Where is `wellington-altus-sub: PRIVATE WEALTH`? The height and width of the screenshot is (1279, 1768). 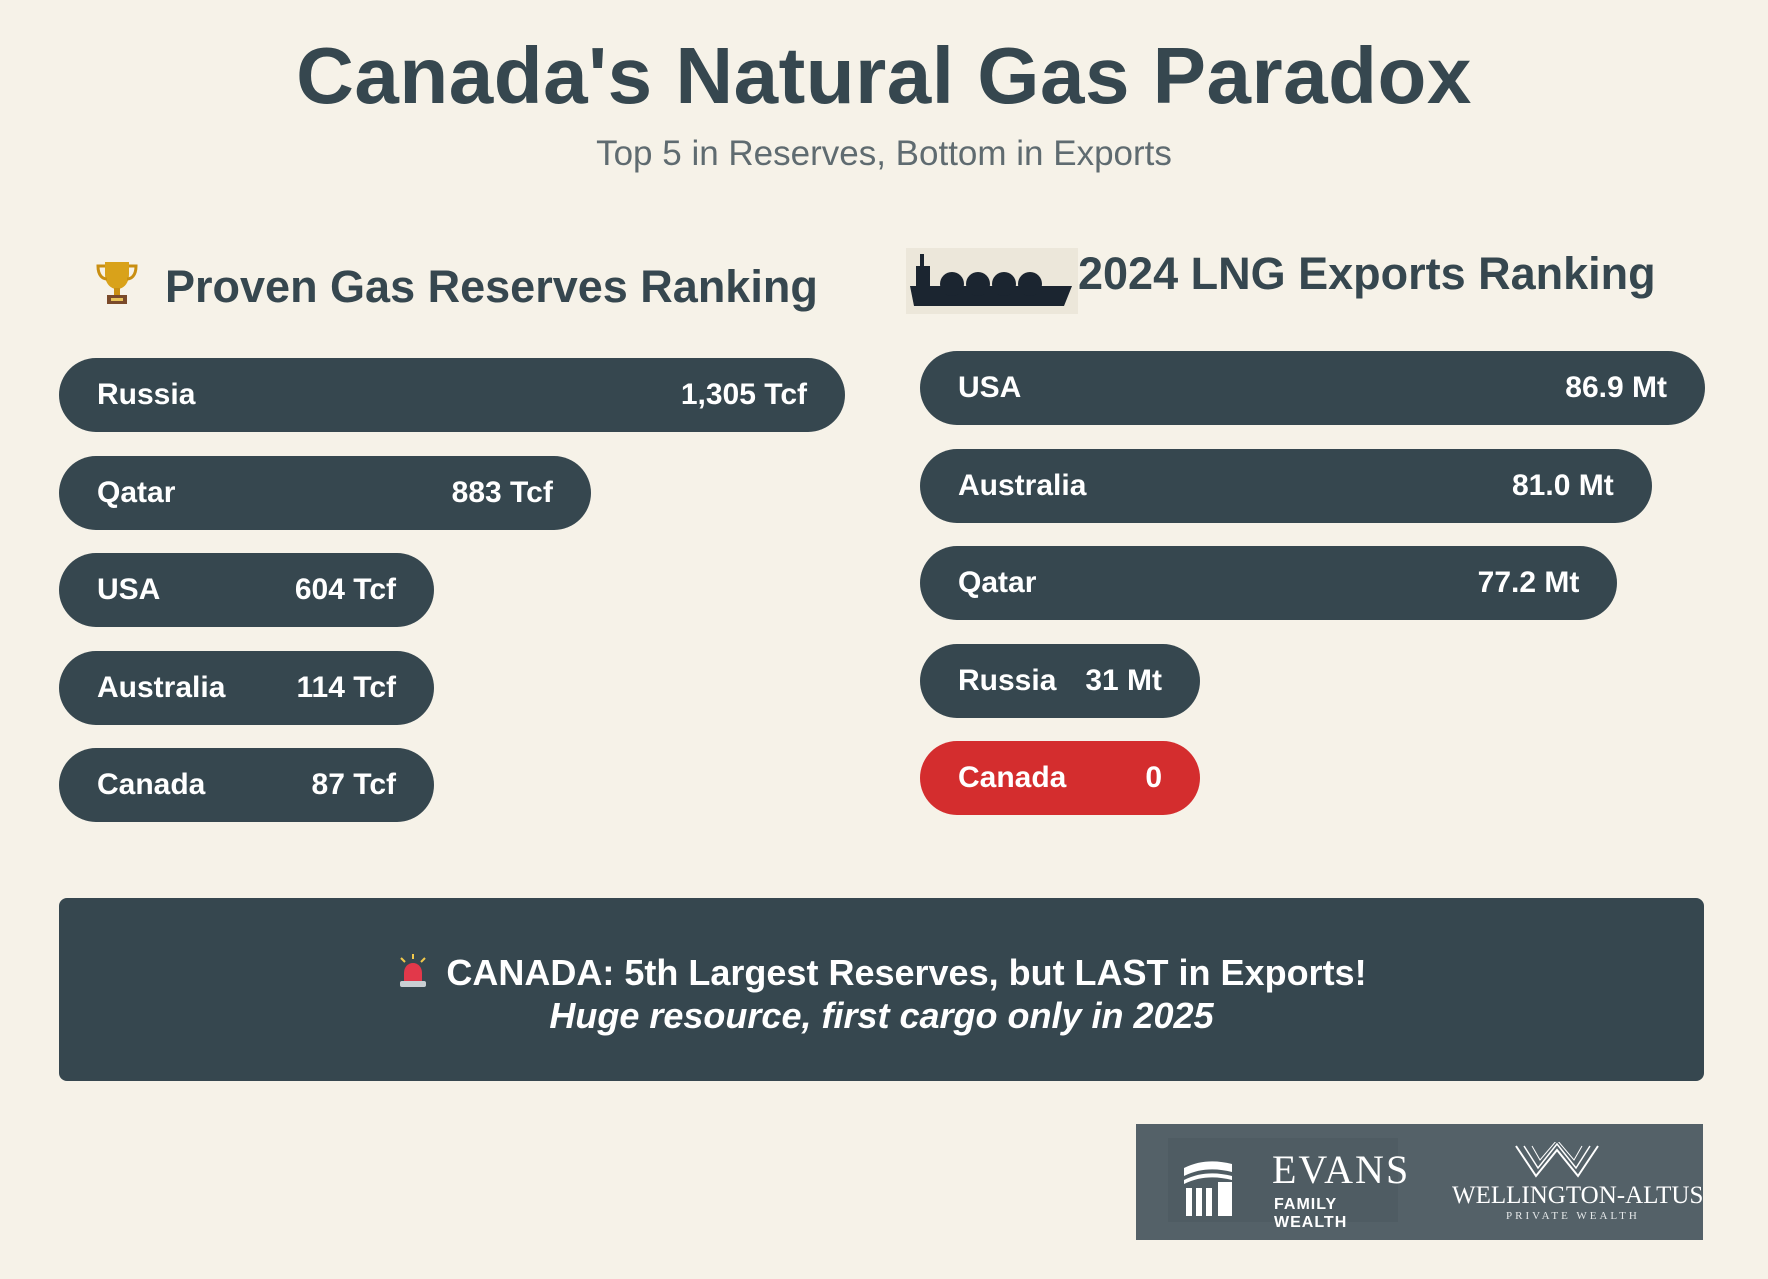 wellington-altus-sub: PRIVATE WEALTH is located at coordinates (1573, 1216).